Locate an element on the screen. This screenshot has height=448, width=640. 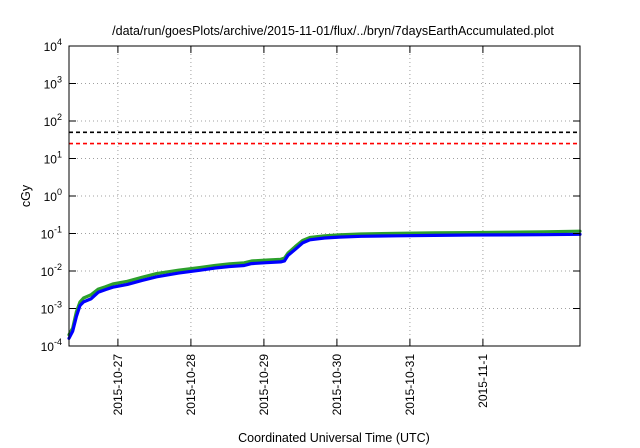
x-tick-label: 2015-10-28 is located at coordinates (191, 385).